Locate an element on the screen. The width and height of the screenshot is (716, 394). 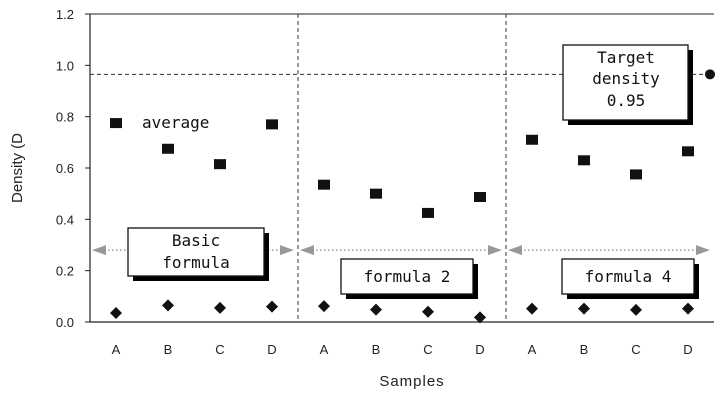
y-tick-label: 0.8 is located at coordinates (65, 117).